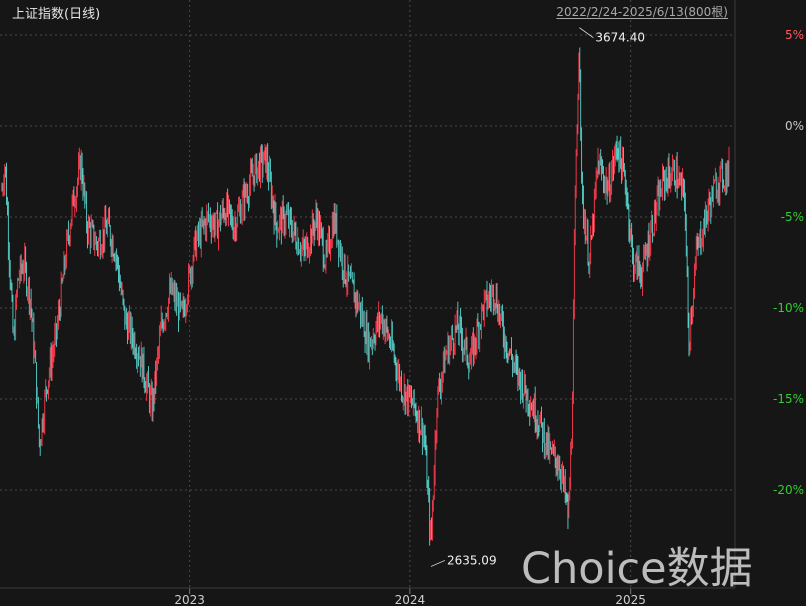 This screenshot has width=806, height=606. What do you see at coordinates (620, 38) in the screenshot?
I see `max-value-label: 3674.40` at bounding box center [620, 38].